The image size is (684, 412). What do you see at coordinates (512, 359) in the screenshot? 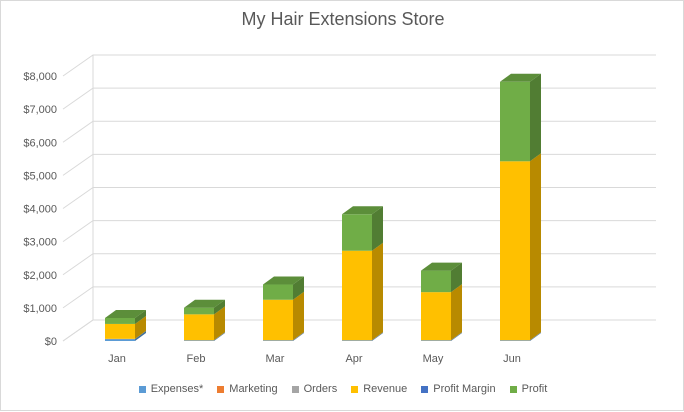
I see `x-tick-label: Jun` at bounding box center [512, 359].